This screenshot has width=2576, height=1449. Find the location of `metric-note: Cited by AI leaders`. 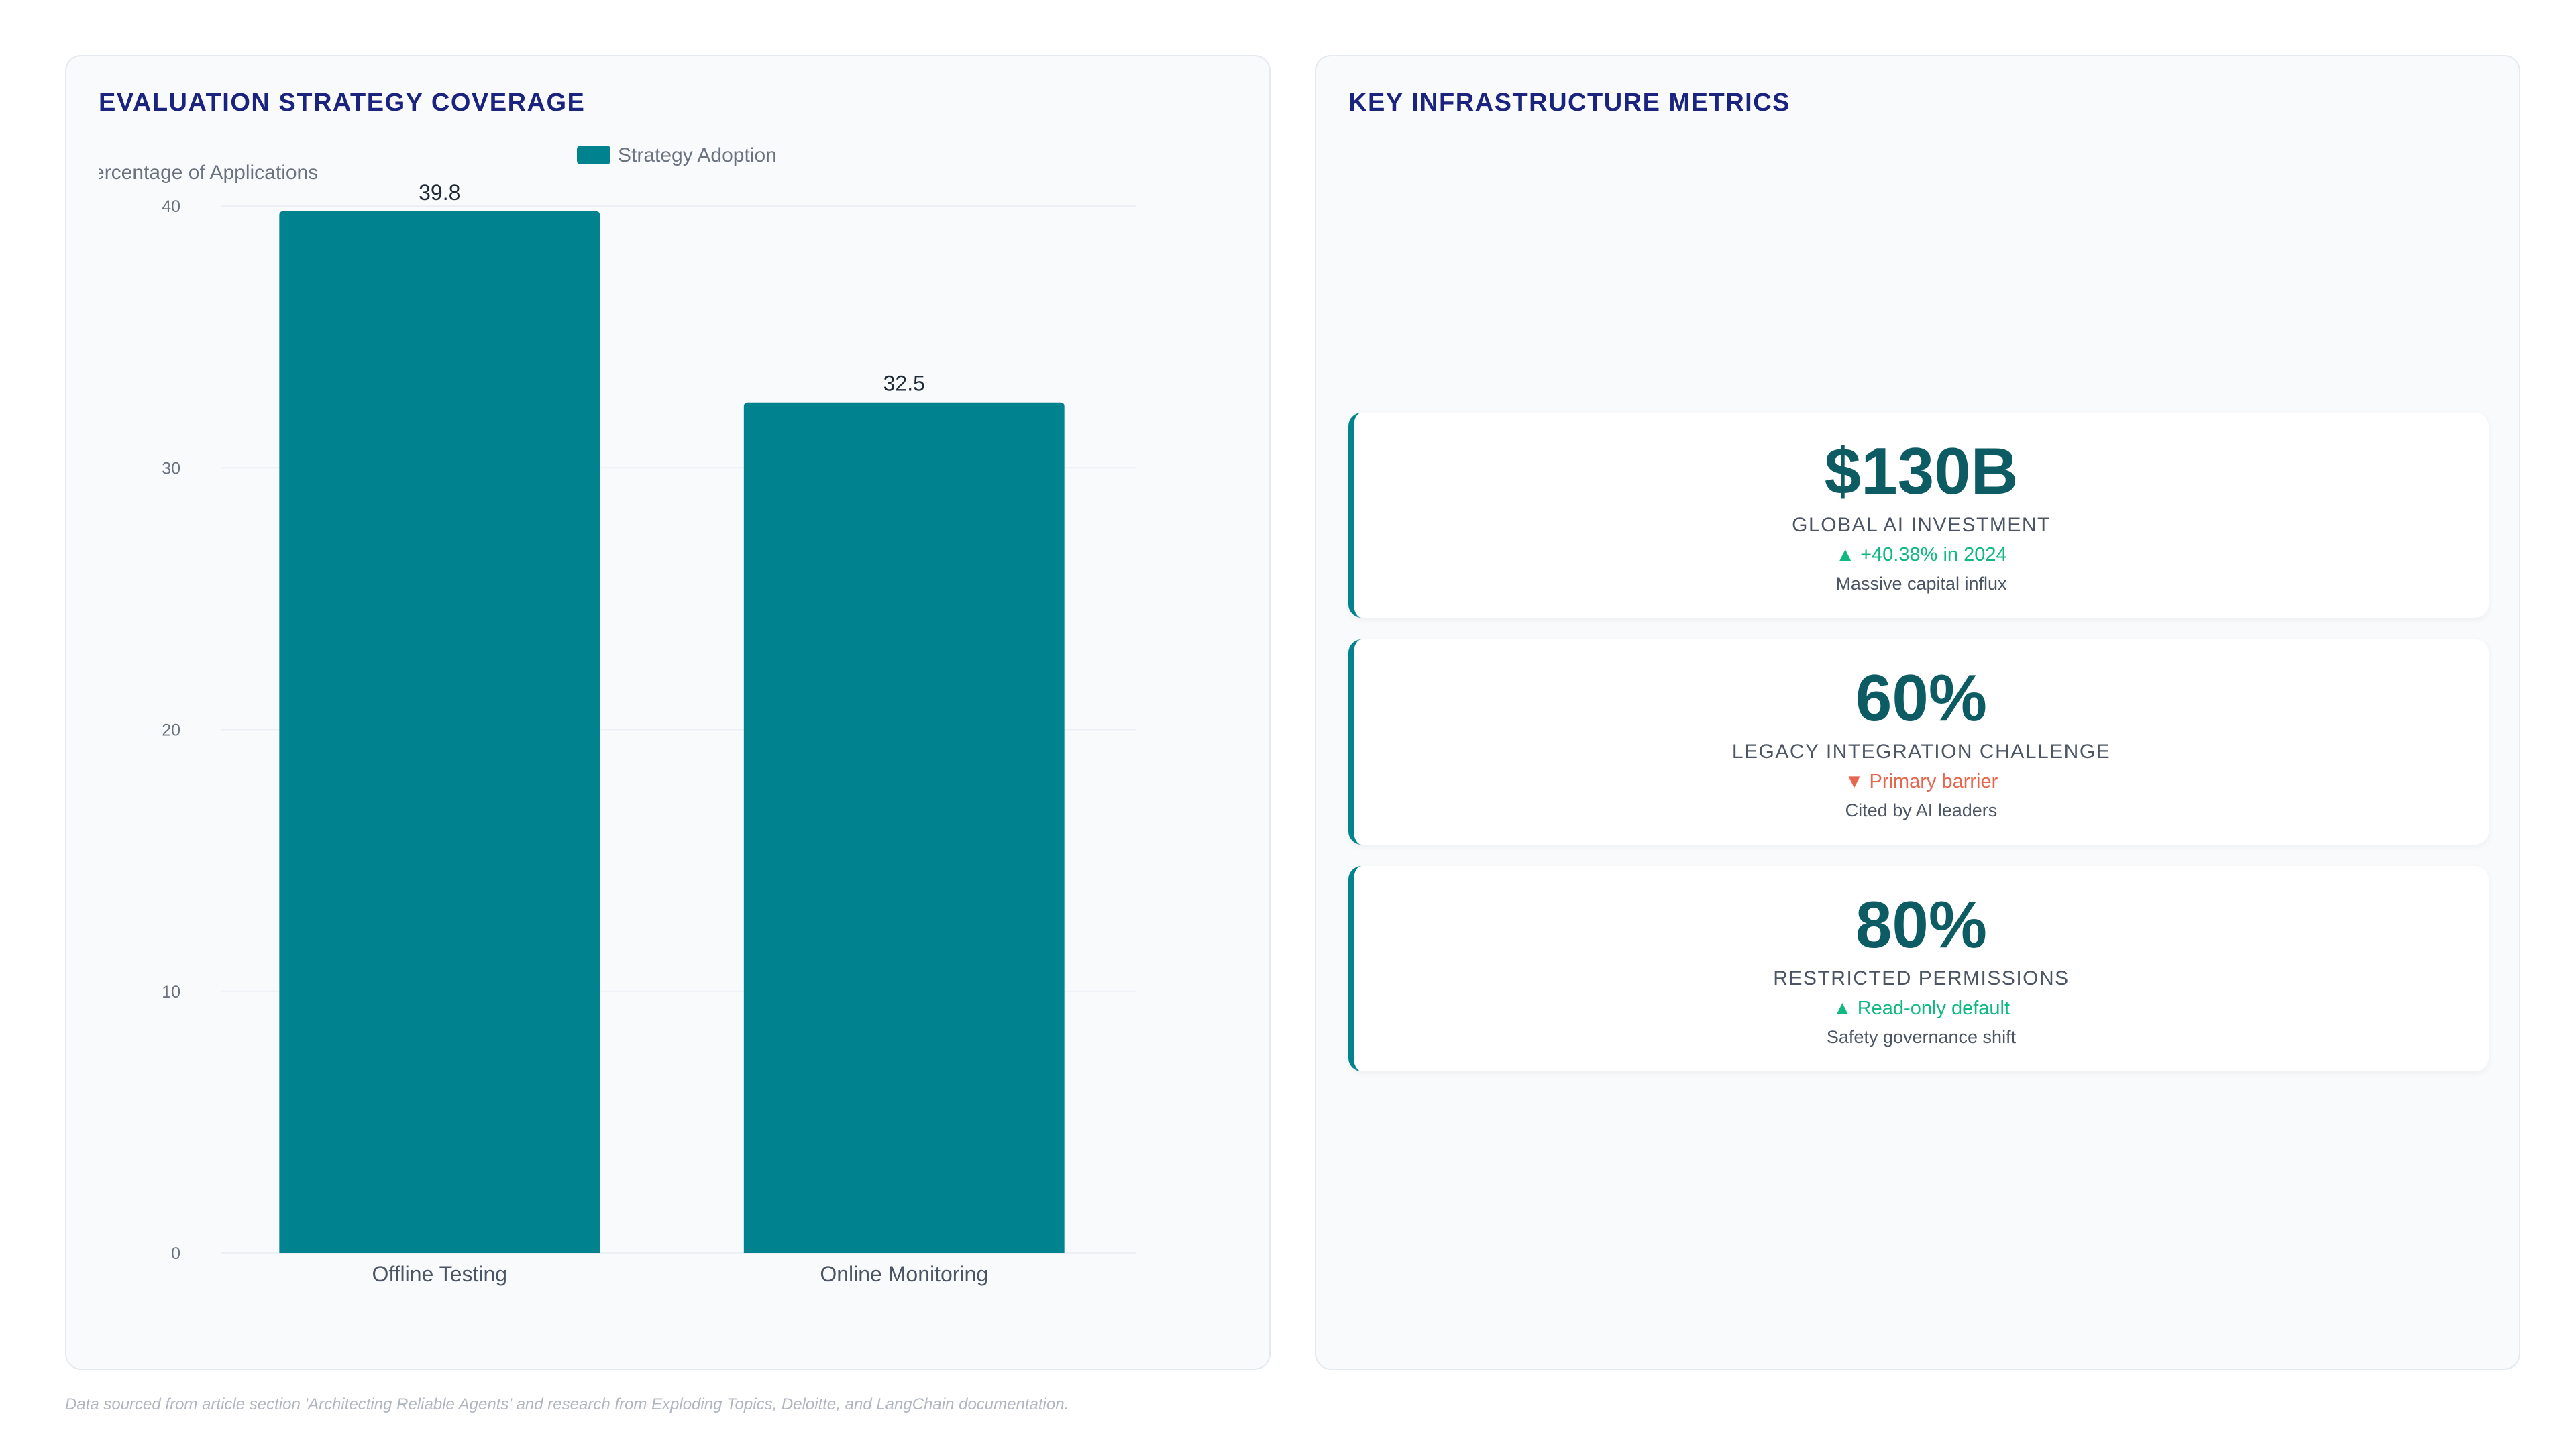

metric-note: Cited by AI leaders is located at coordinates (1921, 810).